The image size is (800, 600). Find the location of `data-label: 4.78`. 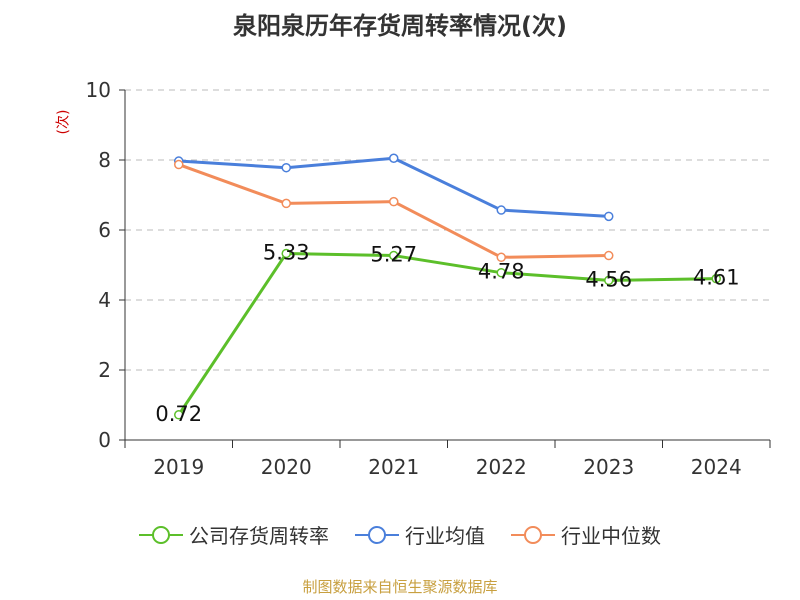

data-label: 4.78 is located at coordinates (501, 272).